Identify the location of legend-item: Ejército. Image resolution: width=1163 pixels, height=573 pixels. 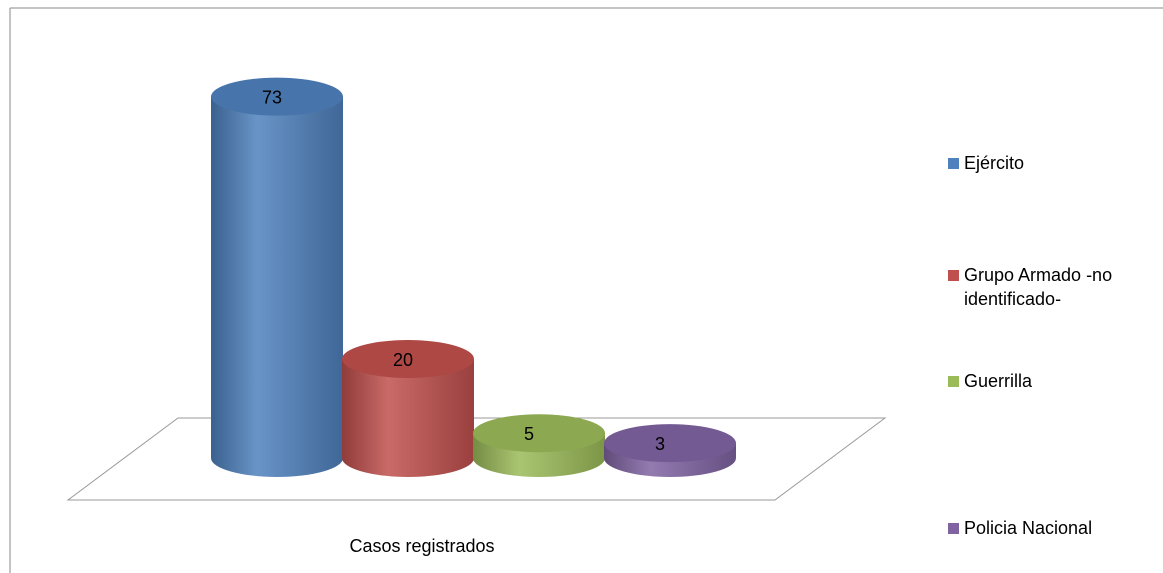
(1054, 163).